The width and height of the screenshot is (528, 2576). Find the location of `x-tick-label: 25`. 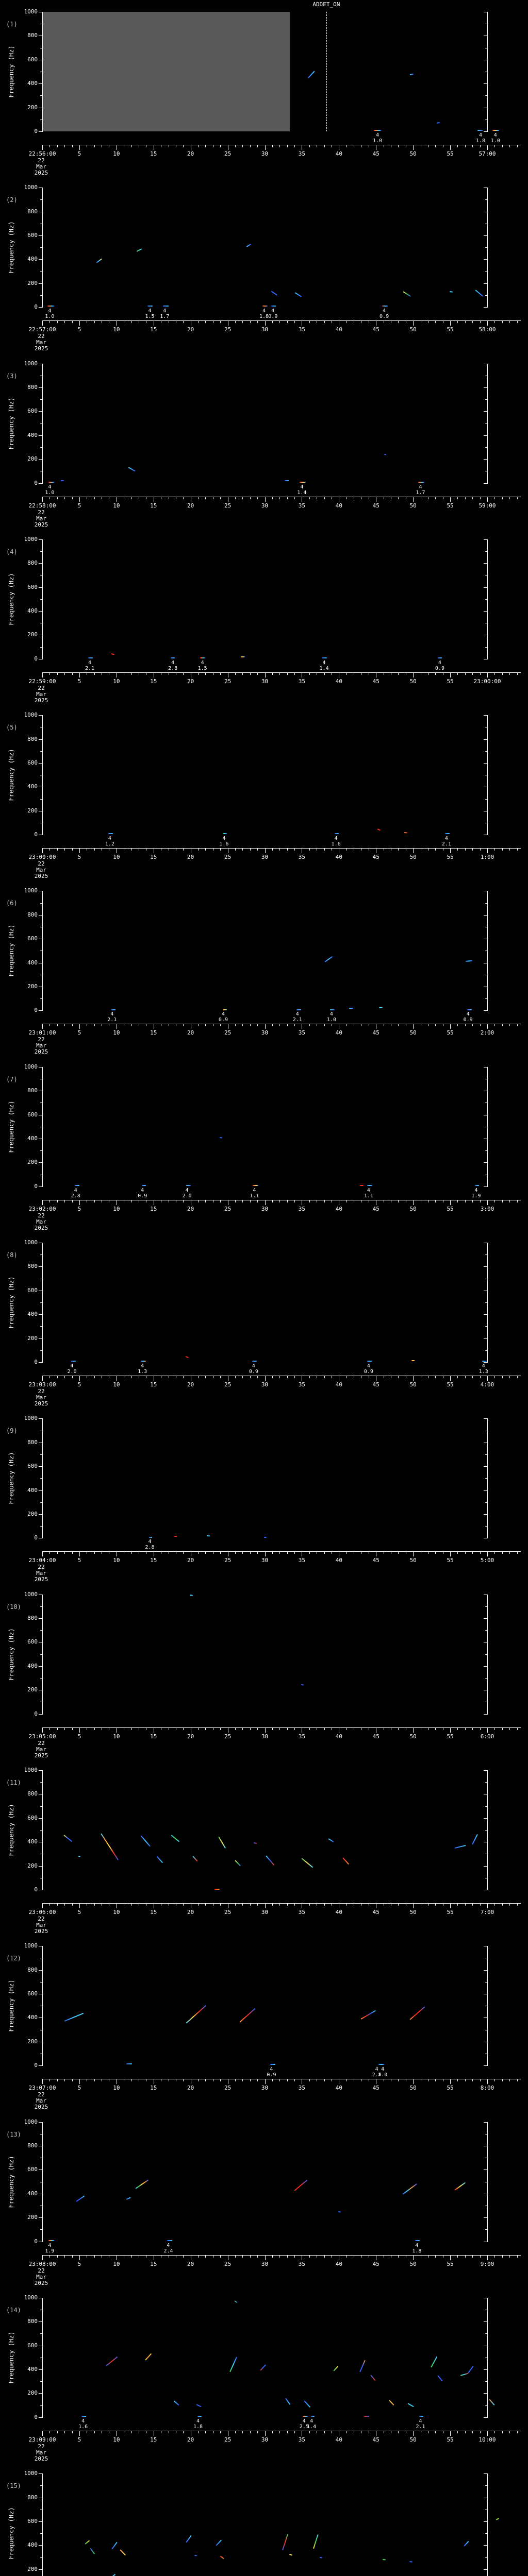

x-tick-label: 25 is located at coordinates (228, 505).